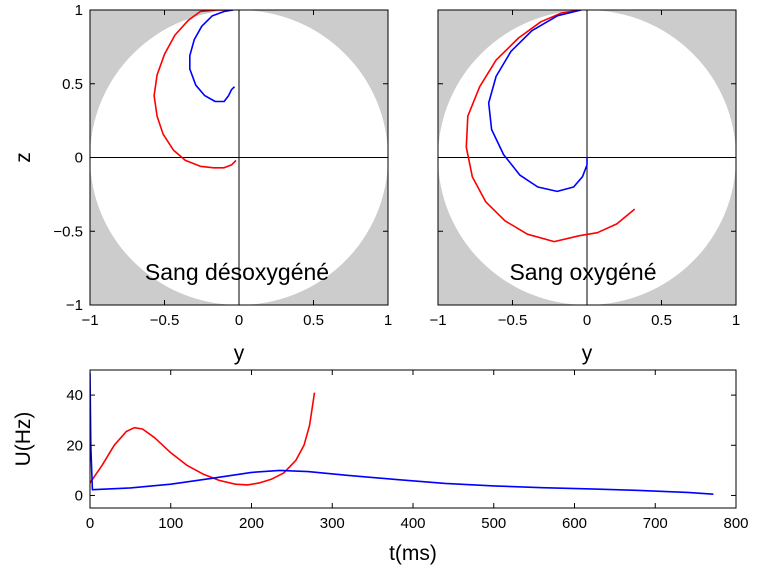  Describe the element at coordinates (251, 523) in the screenshot. I see `x-tick-label: 200` at that location.